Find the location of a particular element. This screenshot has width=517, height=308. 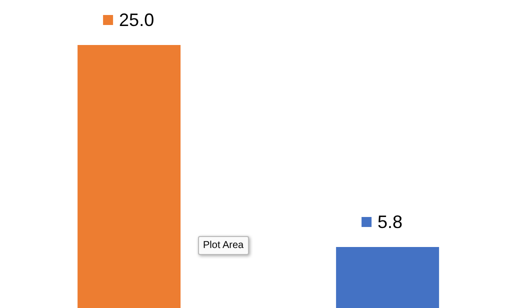

data-label: 25.0 is located at coordinates (136, 20).